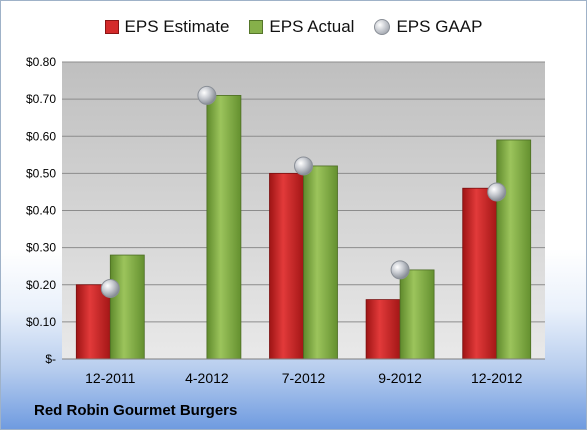  What do you see at coordinates (312, 26) in the screenshot?
I see `legend-label-eps-actual: EPS Actual` at bounding box center [312, 26].